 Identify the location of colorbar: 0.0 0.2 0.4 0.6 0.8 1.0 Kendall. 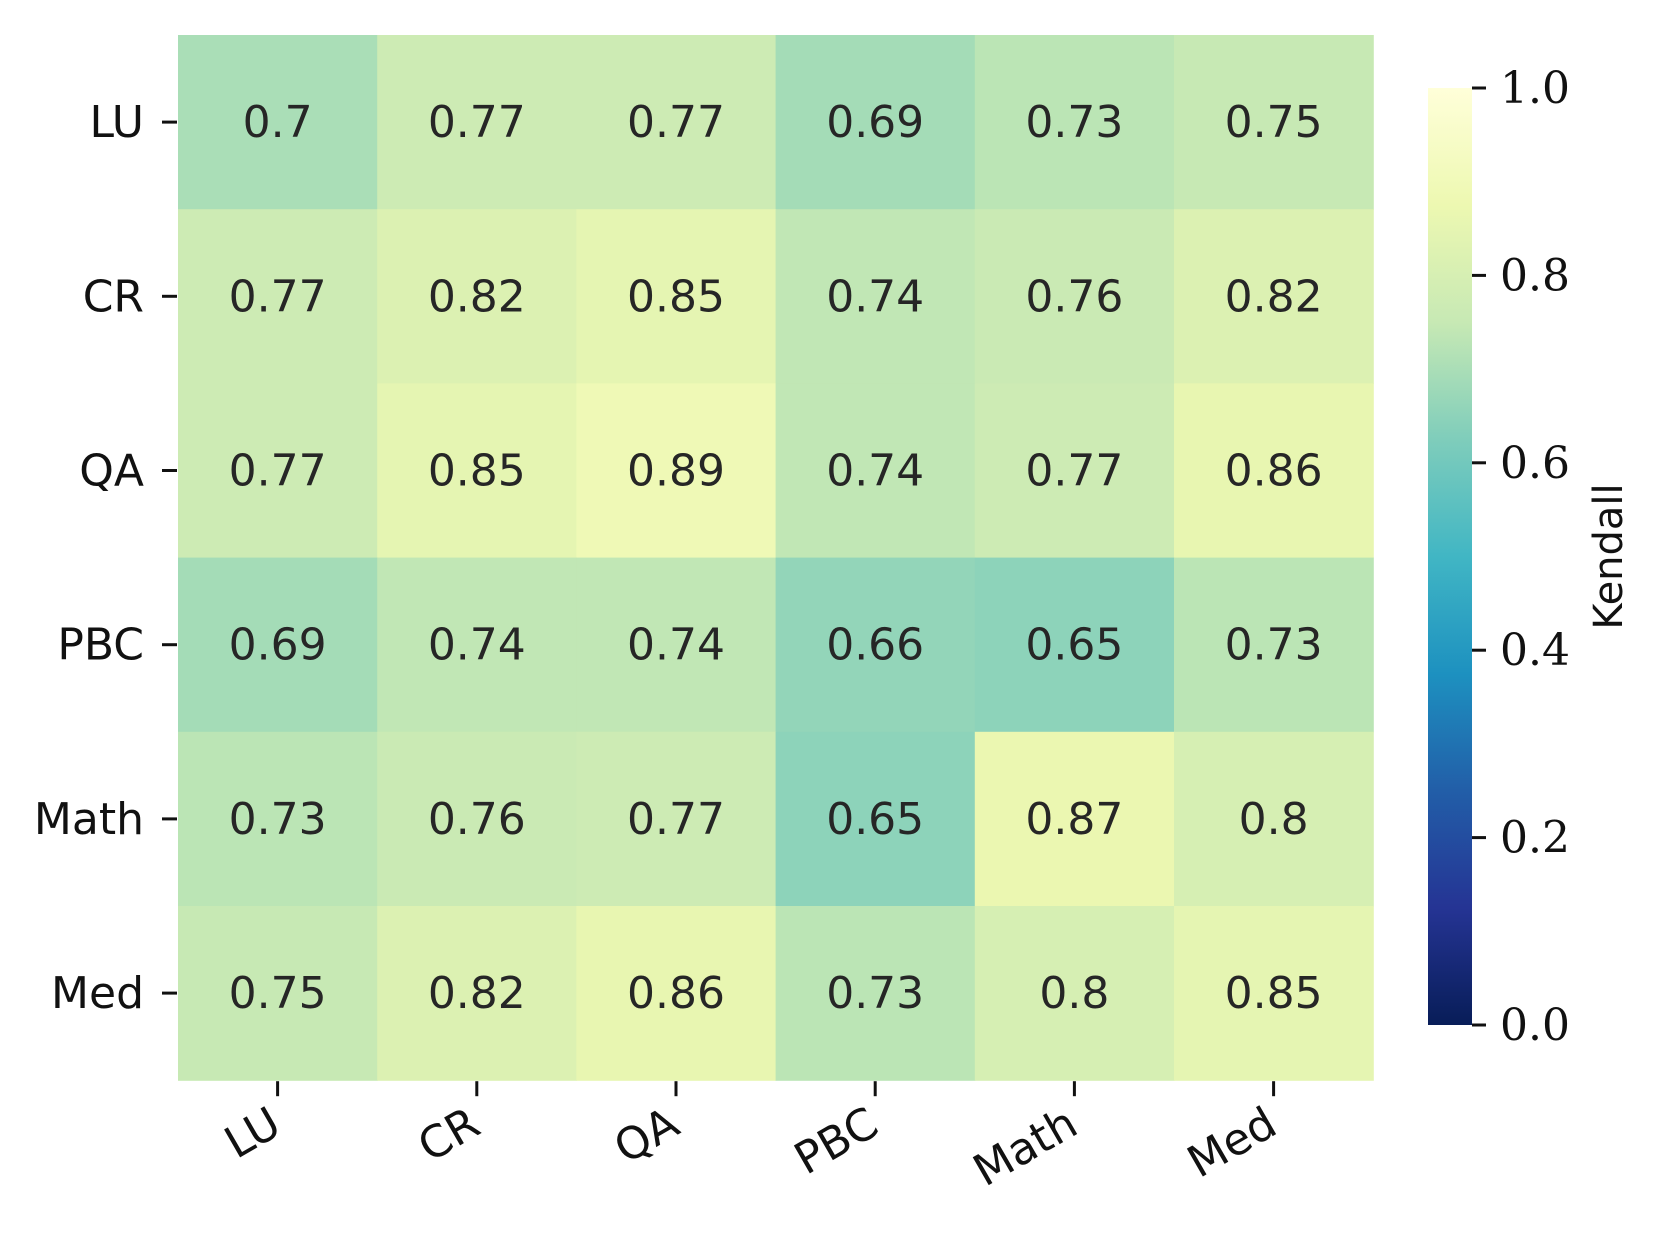
(1530, 557).